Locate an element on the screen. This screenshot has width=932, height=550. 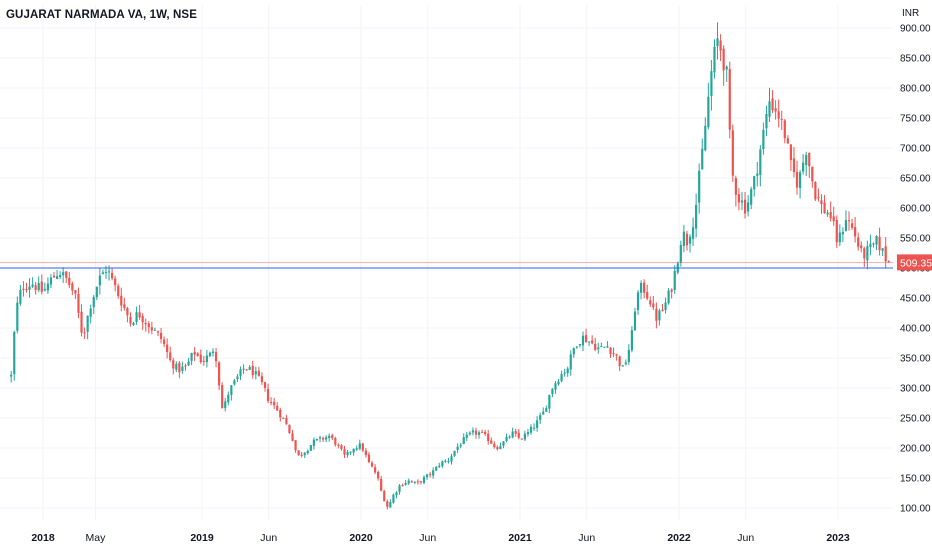
y-tick-label: 900.00 is located at coordinates (915, 29).